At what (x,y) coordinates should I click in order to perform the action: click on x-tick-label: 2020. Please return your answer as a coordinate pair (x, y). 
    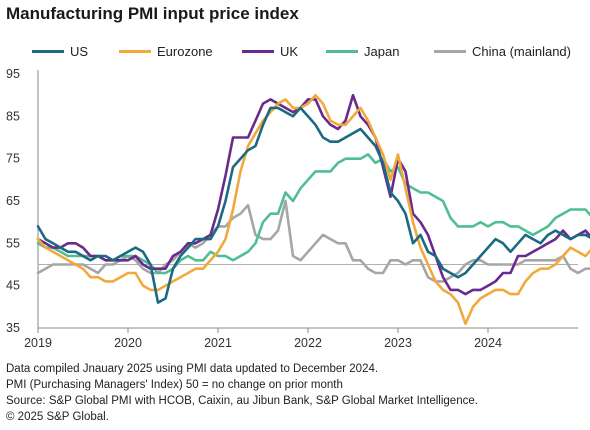
    Looking at the image, I should click on (128, 343).